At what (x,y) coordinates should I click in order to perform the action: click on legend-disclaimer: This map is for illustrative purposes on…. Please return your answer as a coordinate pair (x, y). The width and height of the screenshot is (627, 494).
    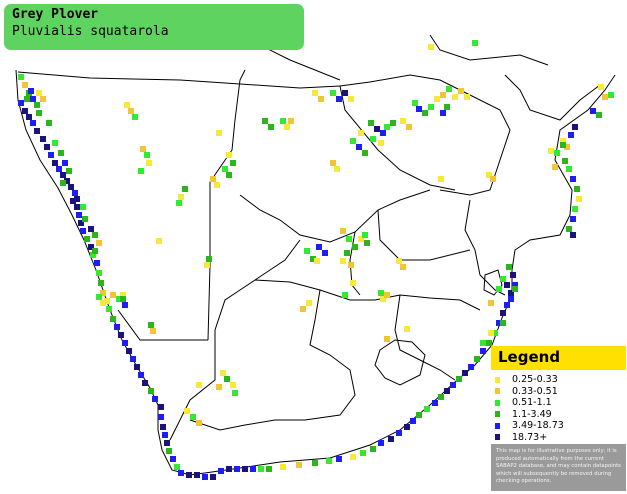
    Looking at the image, I should click on (558, 467).